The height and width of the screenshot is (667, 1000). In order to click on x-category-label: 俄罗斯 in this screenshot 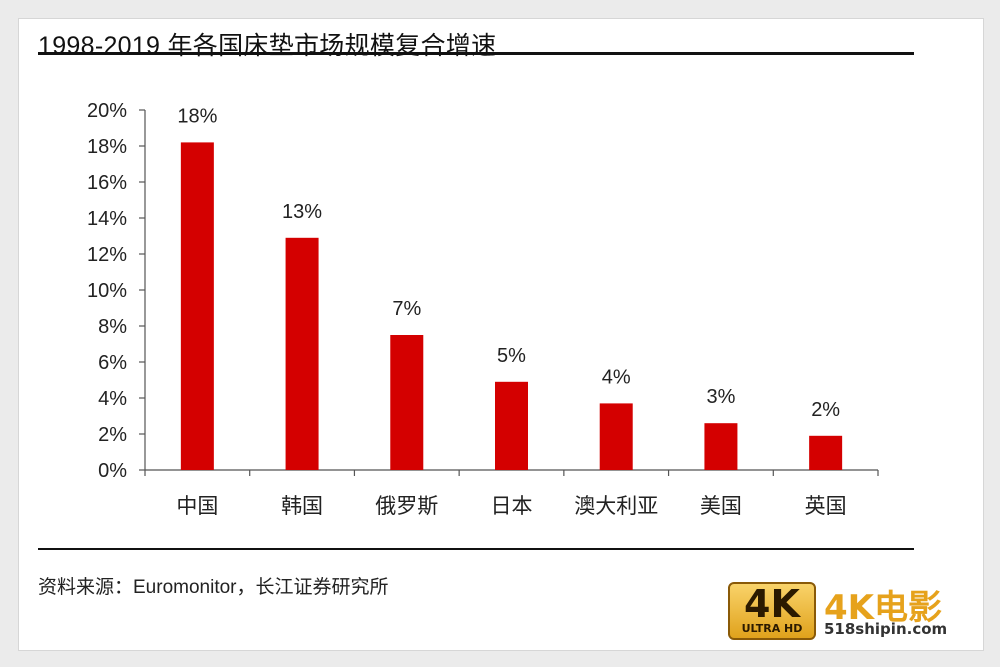, I will do `click(406, 506)`.